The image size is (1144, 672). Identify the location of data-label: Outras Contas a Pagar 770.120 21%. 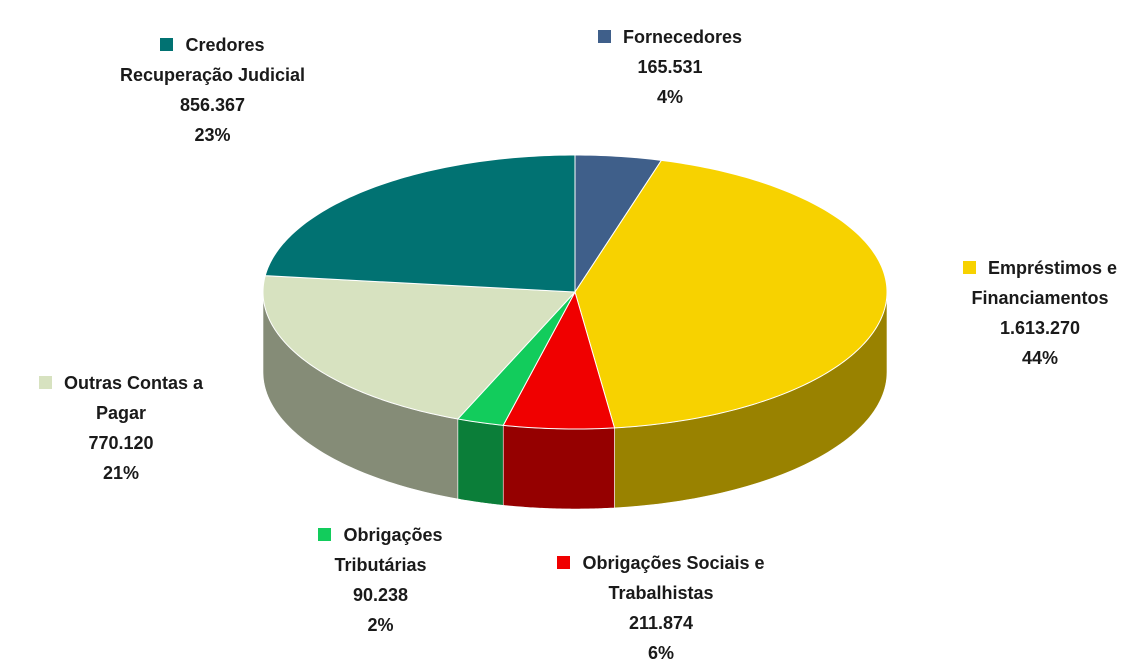
(121, 428).